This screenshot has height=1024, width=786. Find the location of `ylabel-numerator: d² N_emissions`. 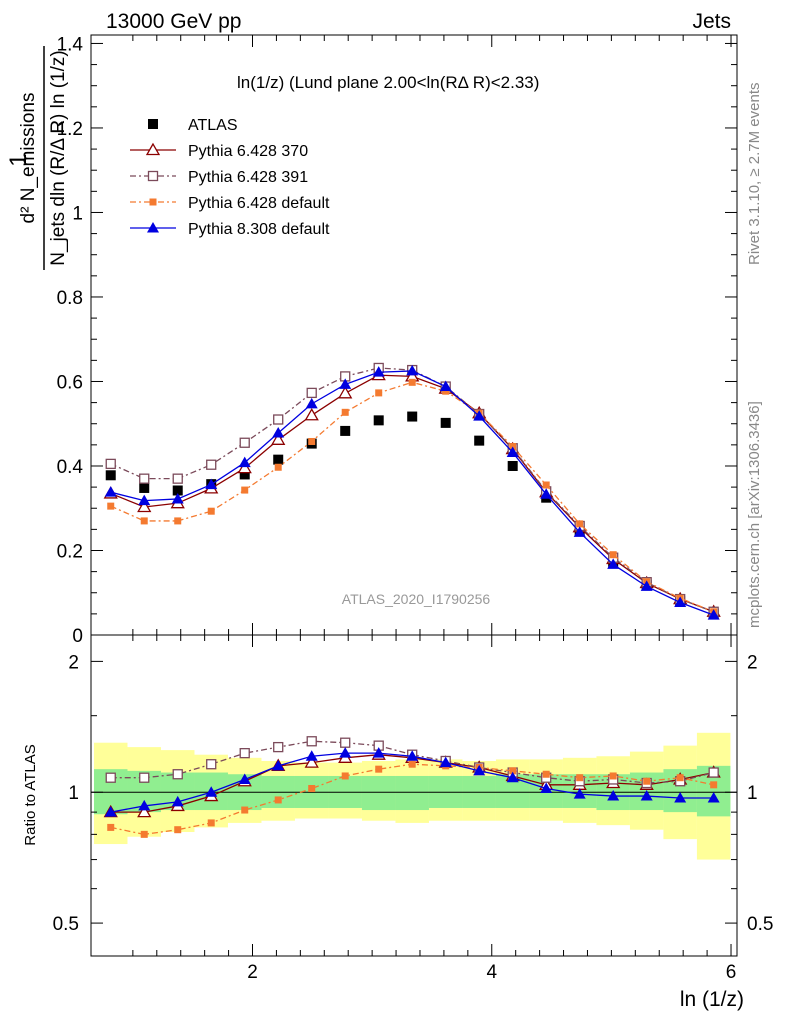

ylabel-numerator: d² N_emissions is located at coordinates (28, 158).